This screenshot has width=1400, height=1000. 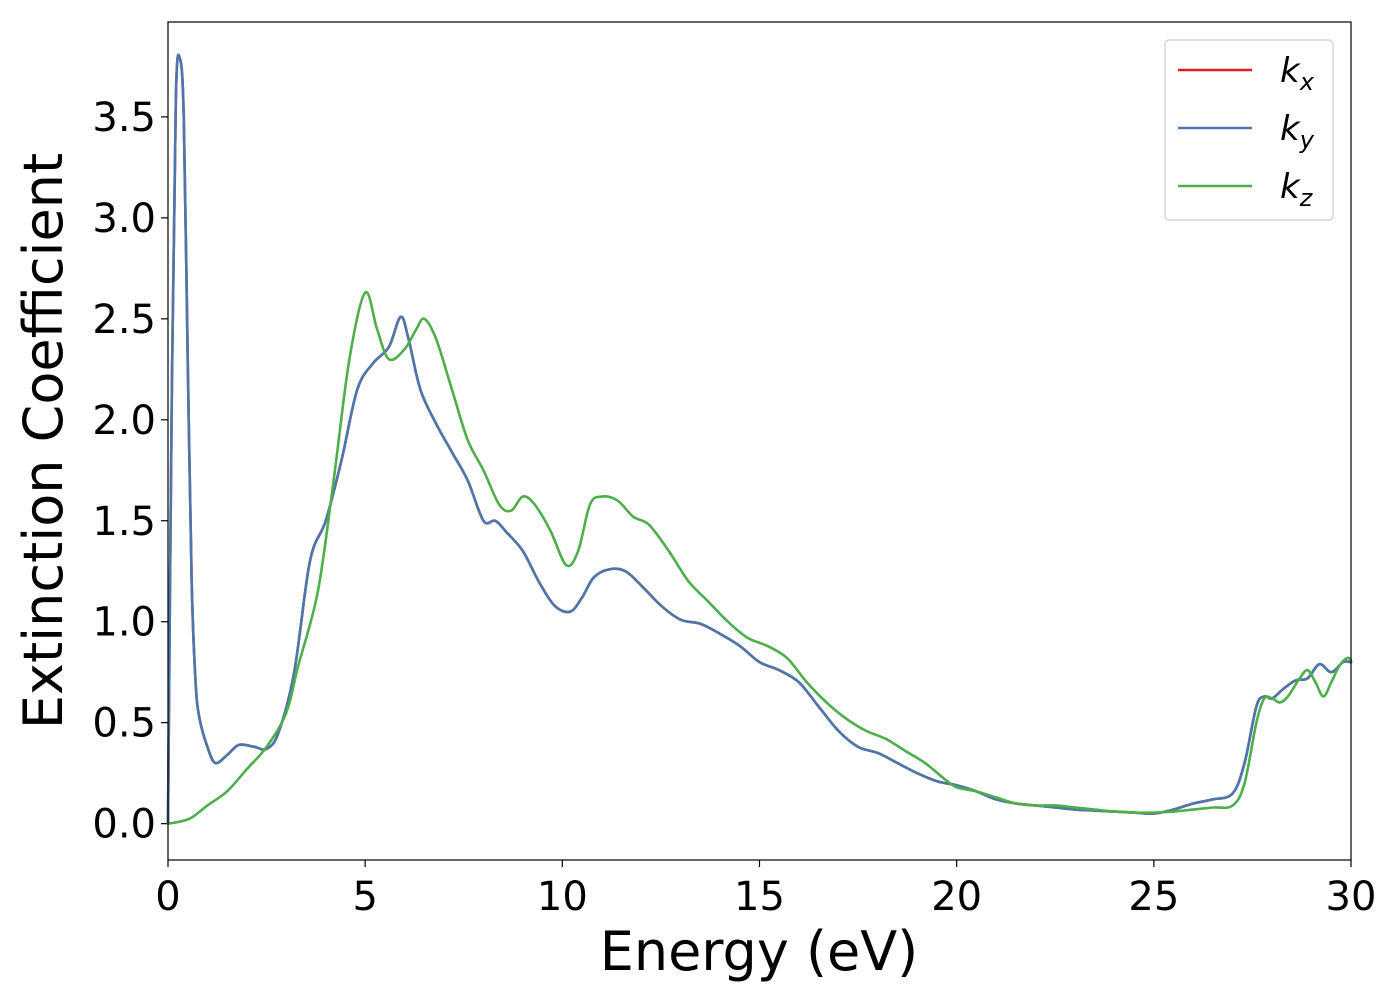 I want to click on x-tick-label: 5, so click(x=364, y=897).